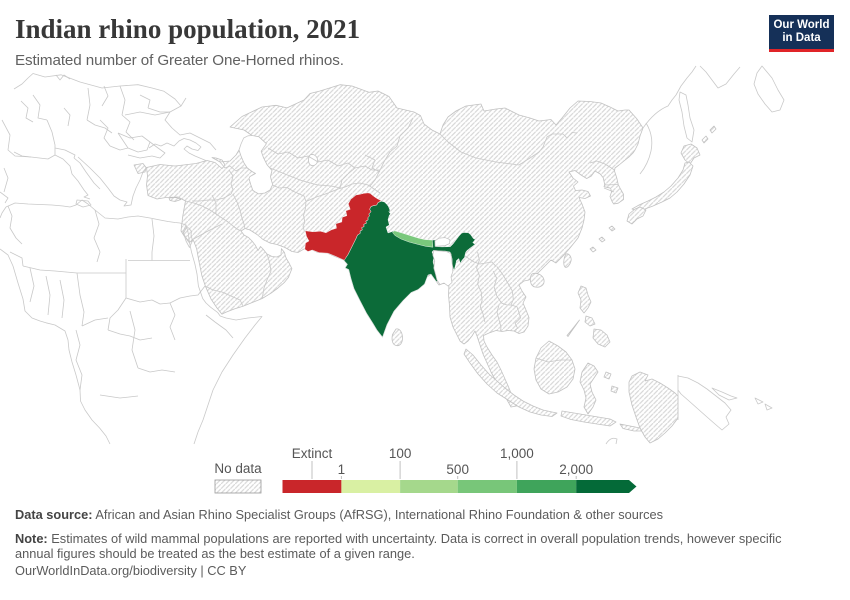 This screenshot has height=600, width=850. What do you see at coordinates (342, 469) in the screenshot?
I see `svg-text: 1` at bounding box center [342, 469].